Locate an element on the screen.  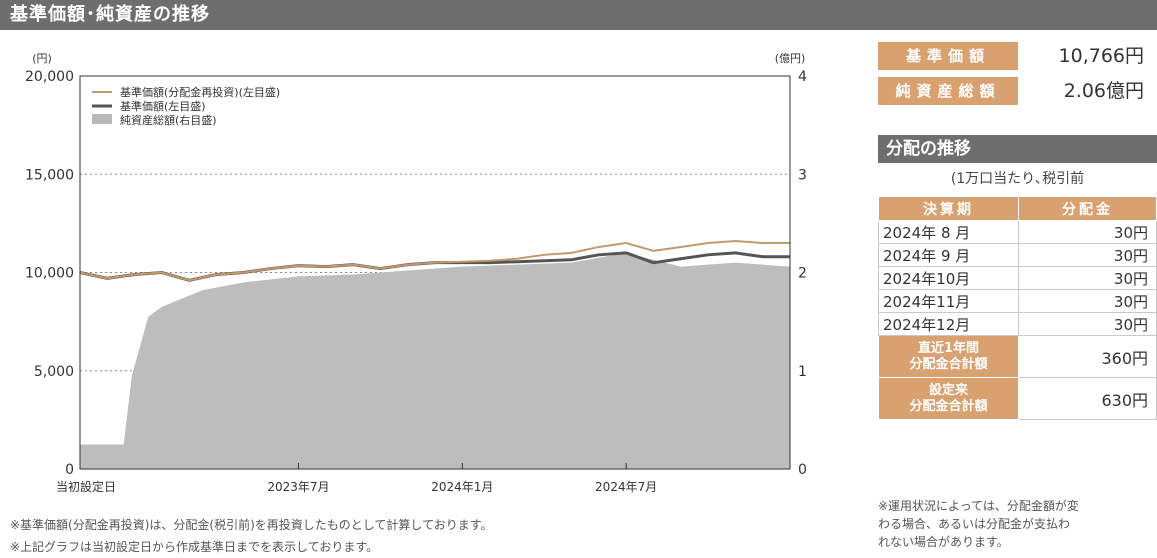
nav-value: 10,766円 is located at coordinates (1101, 56).